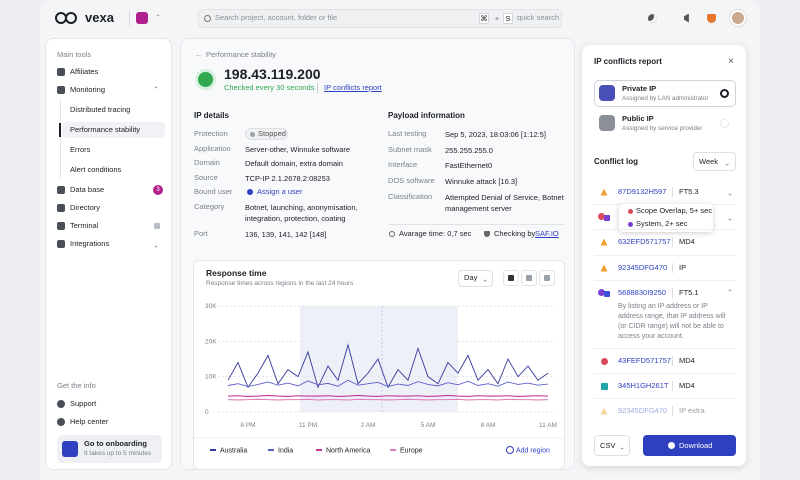  I want to click on conflict-code: FT5.1, so click(689, 293).